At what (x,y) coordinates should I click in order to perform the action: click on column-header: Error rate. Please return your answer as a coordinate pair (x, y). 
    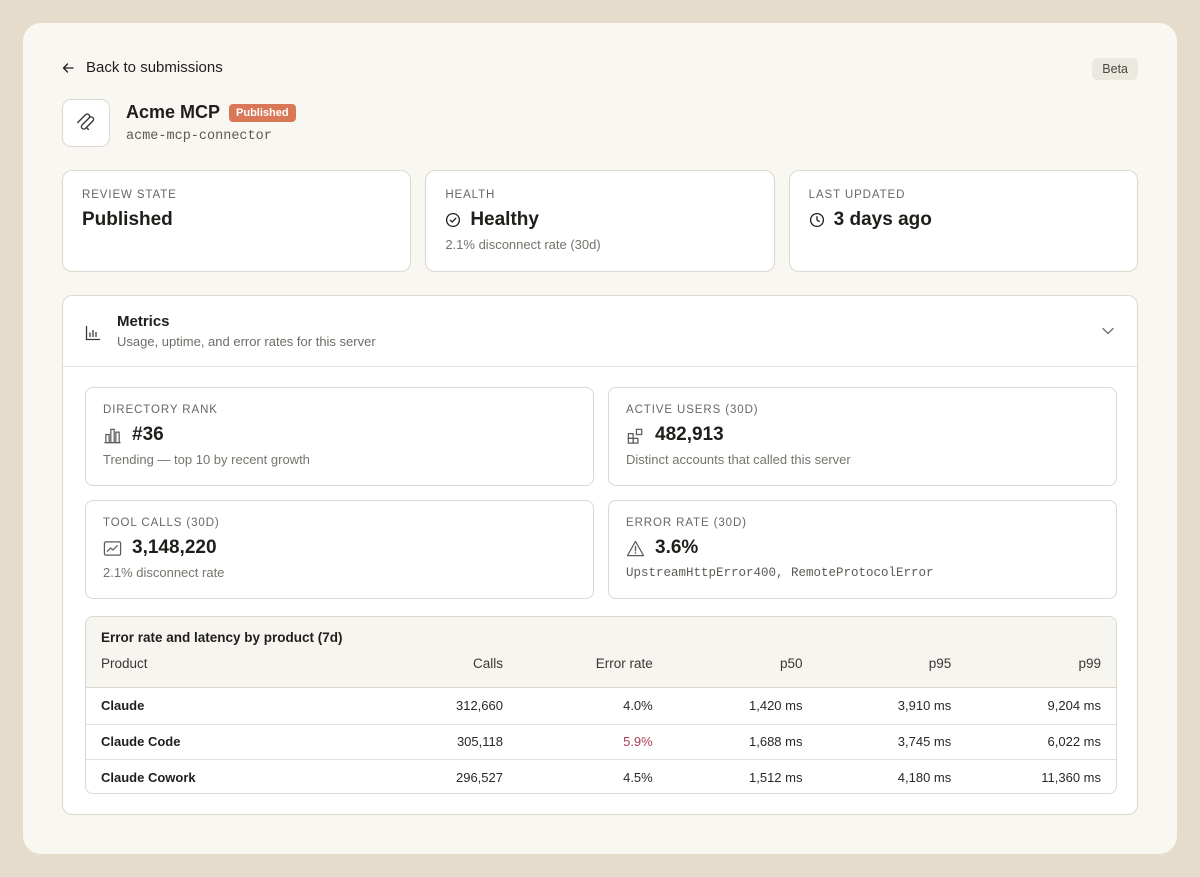
    Looking at the image, I should click on (624, 663).